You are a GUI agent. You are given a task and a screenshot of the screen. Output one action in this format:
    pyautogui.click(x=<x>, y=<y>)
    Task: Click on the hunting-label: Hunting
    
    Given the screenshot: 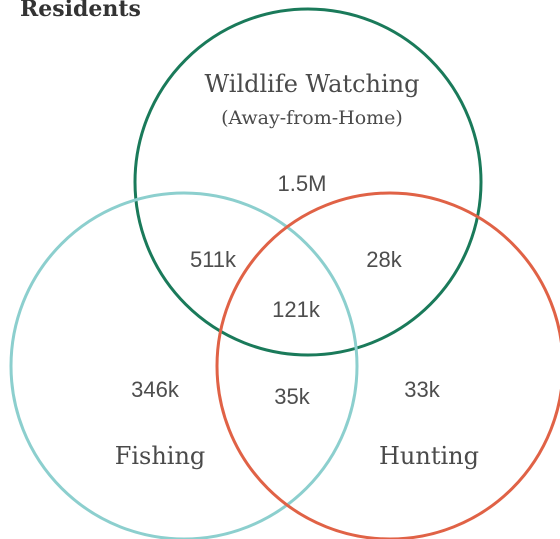 What is the action you would take?
    pyautogui.click(x=429, y=456)
    